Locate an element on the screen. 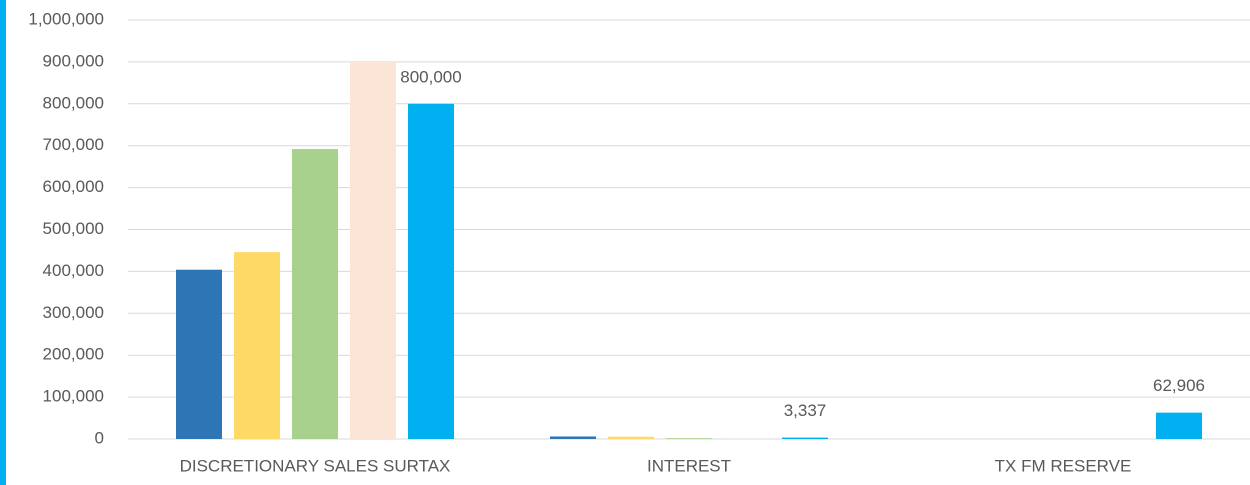 The height and width of the screenshot is (485, 1250). side-accent is located at coordinates (3, 242).